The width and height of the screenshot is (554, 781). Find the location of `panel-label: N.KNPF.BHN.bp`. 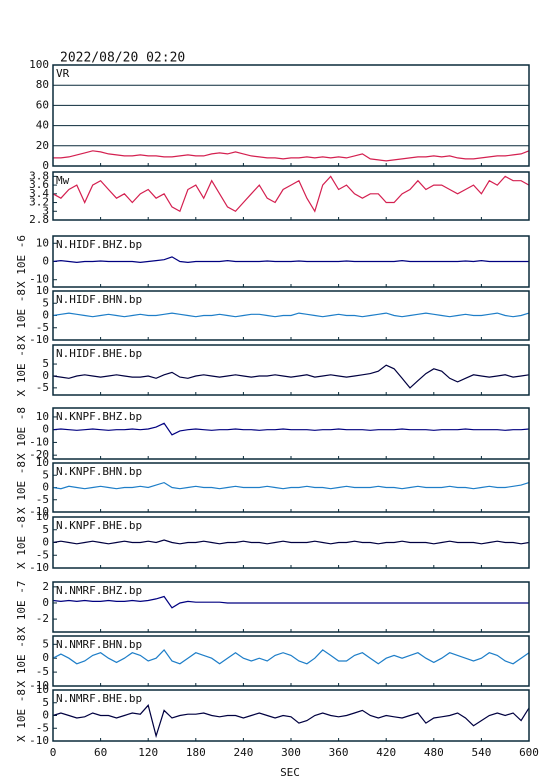

panel-label: N.KNPF.BHN.bp is located at coordinates (99, 471).